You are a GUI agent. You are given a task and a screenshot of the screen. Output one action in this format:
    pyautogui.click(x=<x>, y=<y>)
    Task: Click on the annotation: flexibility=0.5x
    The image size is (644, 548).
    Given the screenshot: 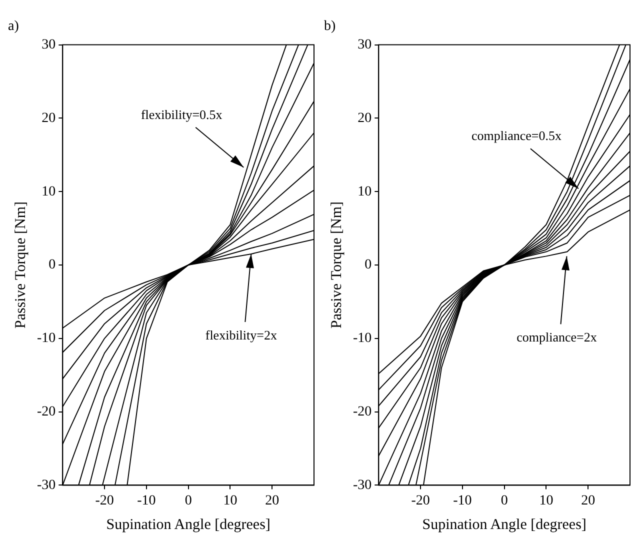 What is the action you would take?
    pyautogui.click(x=181, y=114)
    